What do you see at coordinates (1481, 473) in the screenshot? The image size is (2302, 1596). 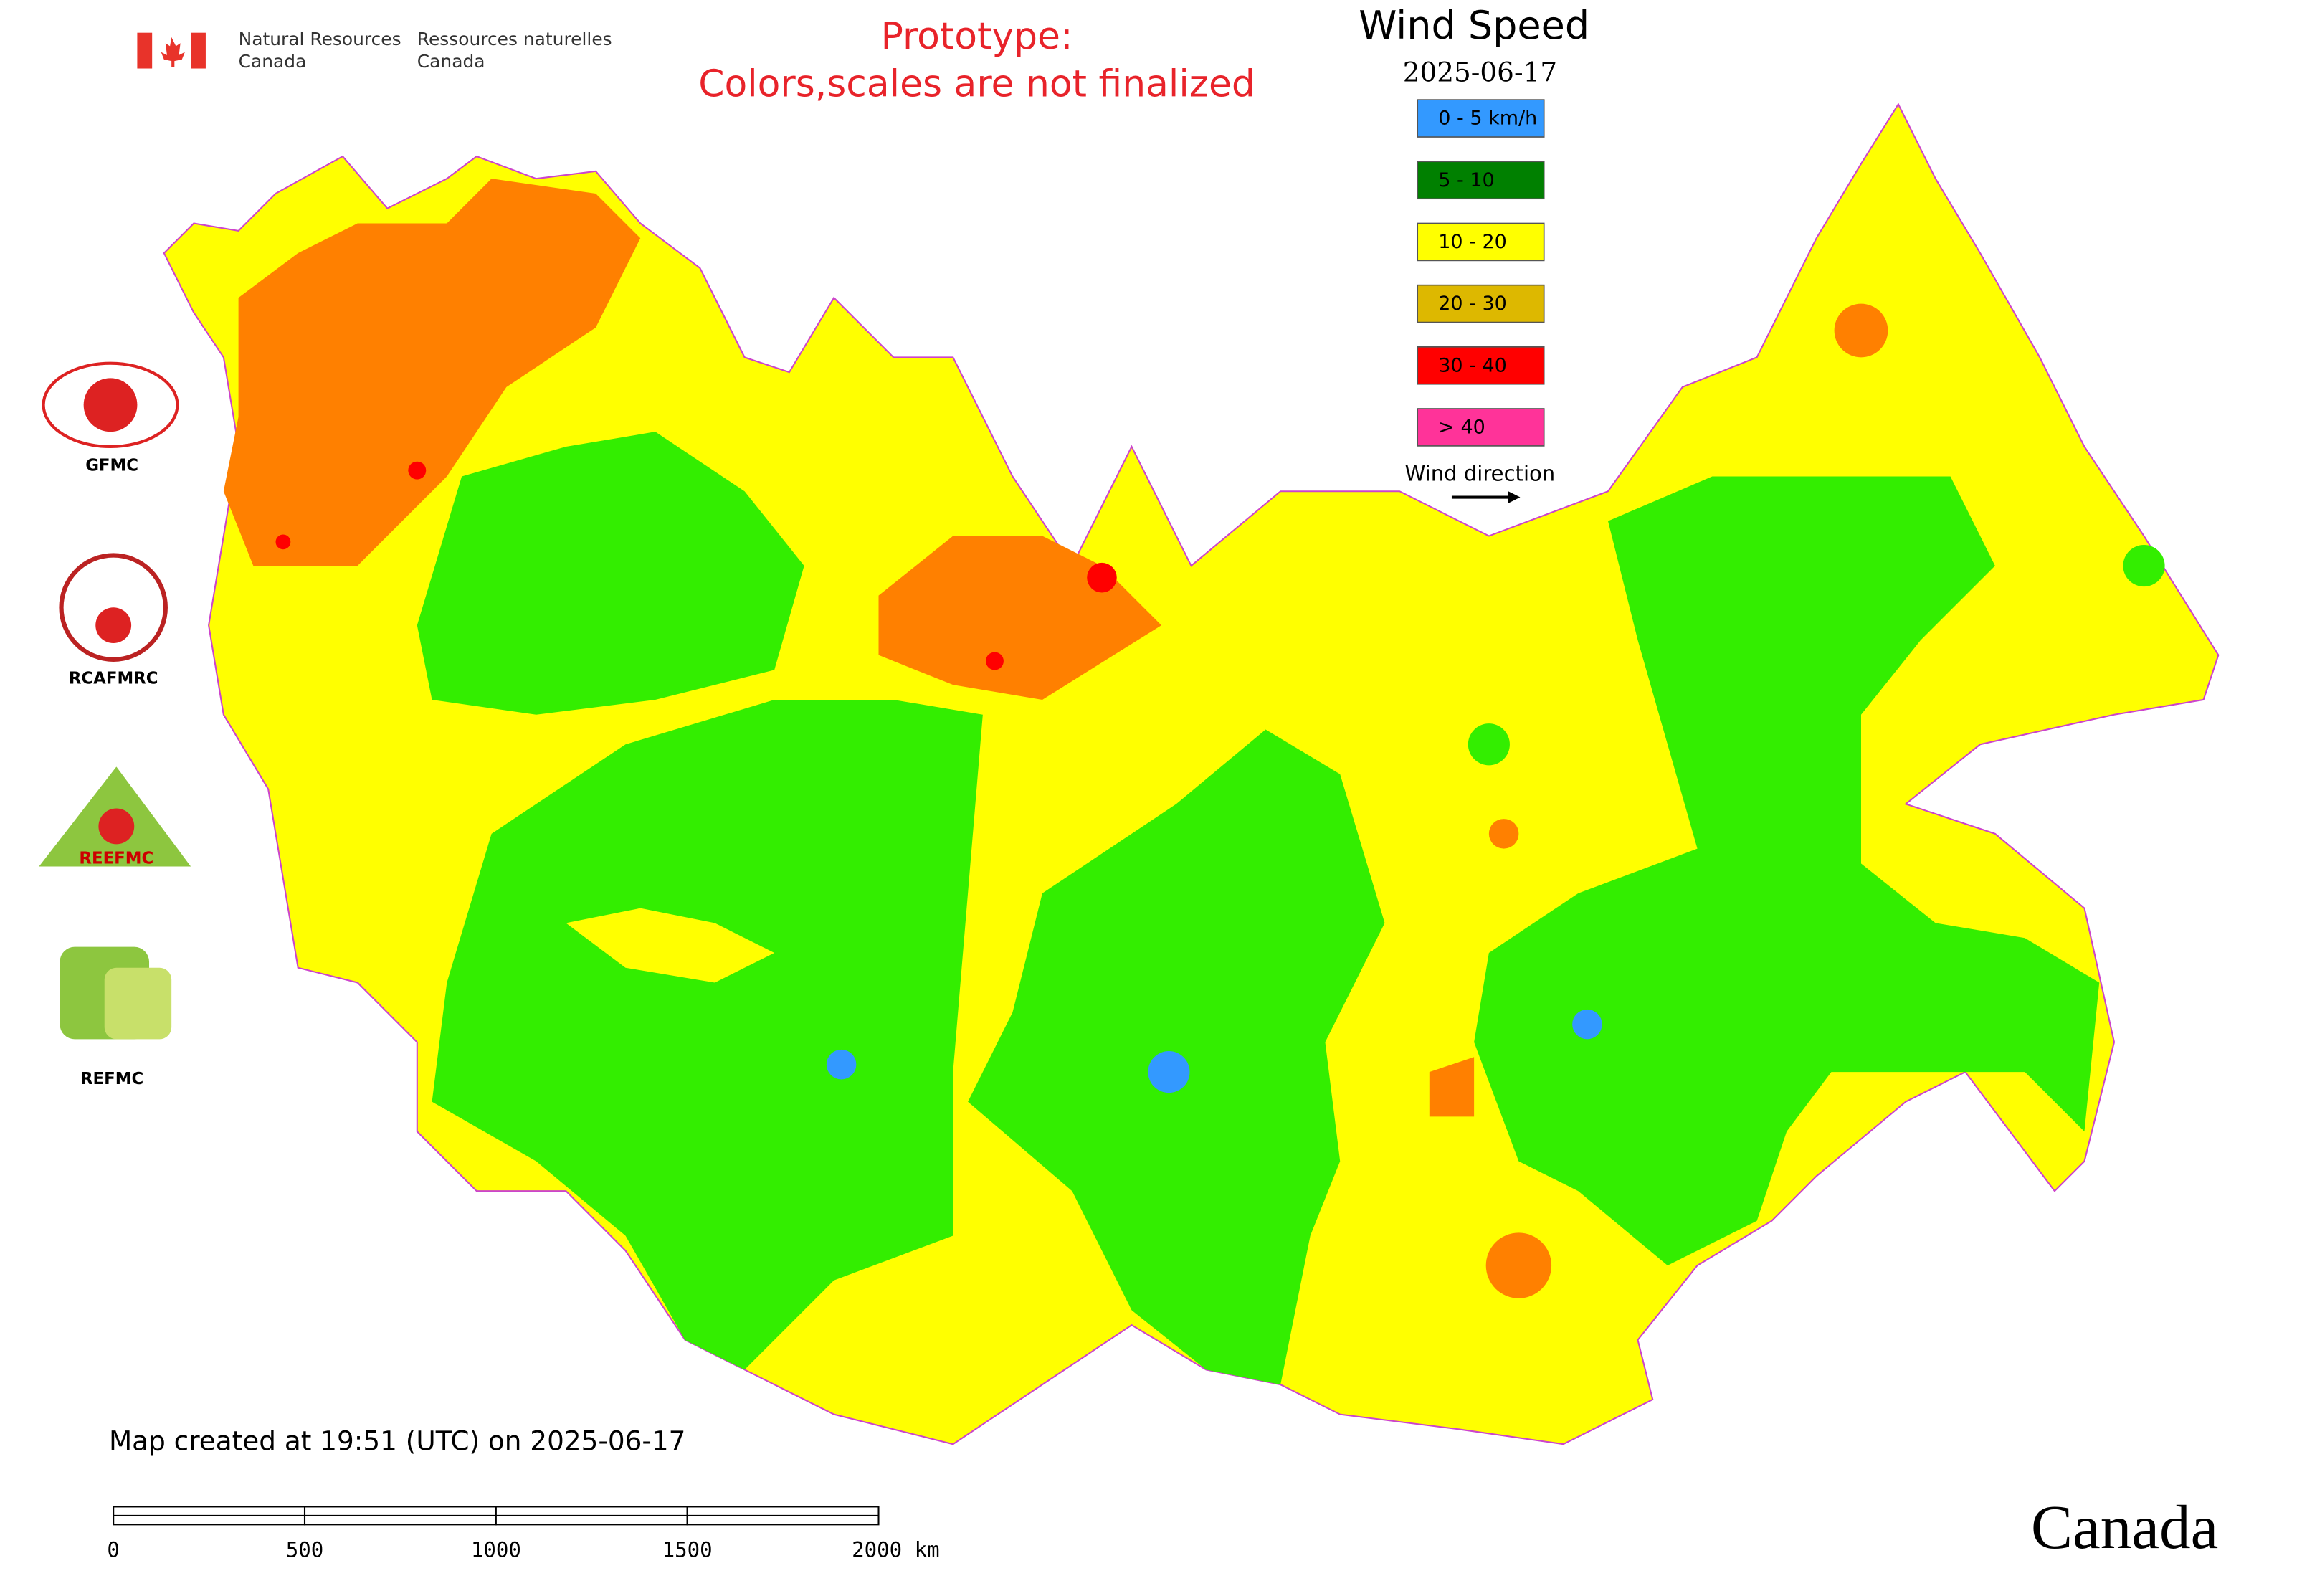 I see `wind-direction-label: Wind direction` at bounding box center [1481, 473].